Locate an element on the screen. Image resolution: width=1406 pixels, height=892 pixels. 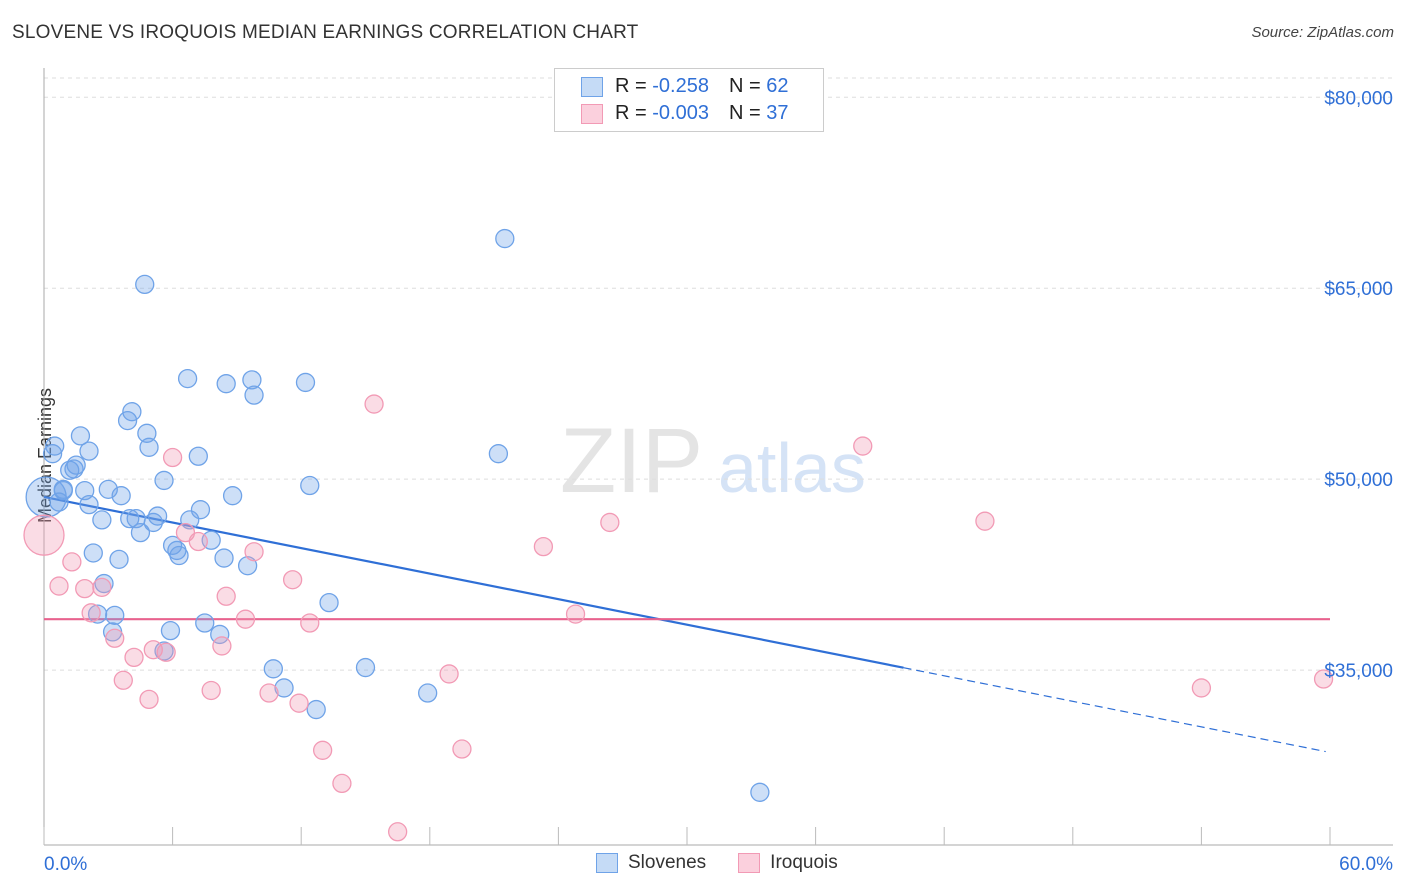
y-tick-label: $50,000 is located at coordinates (1358, 480).